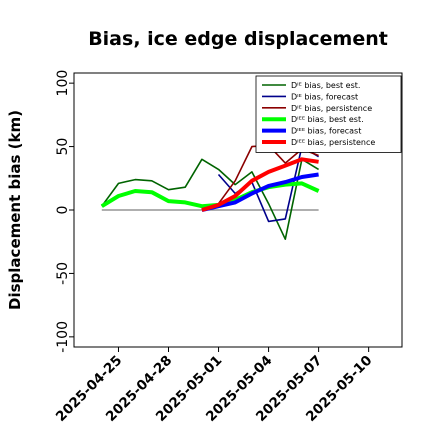 The height and width of the screenshot is (440, 440). I want to click on y-tick-label: 0, so click(63, 210).